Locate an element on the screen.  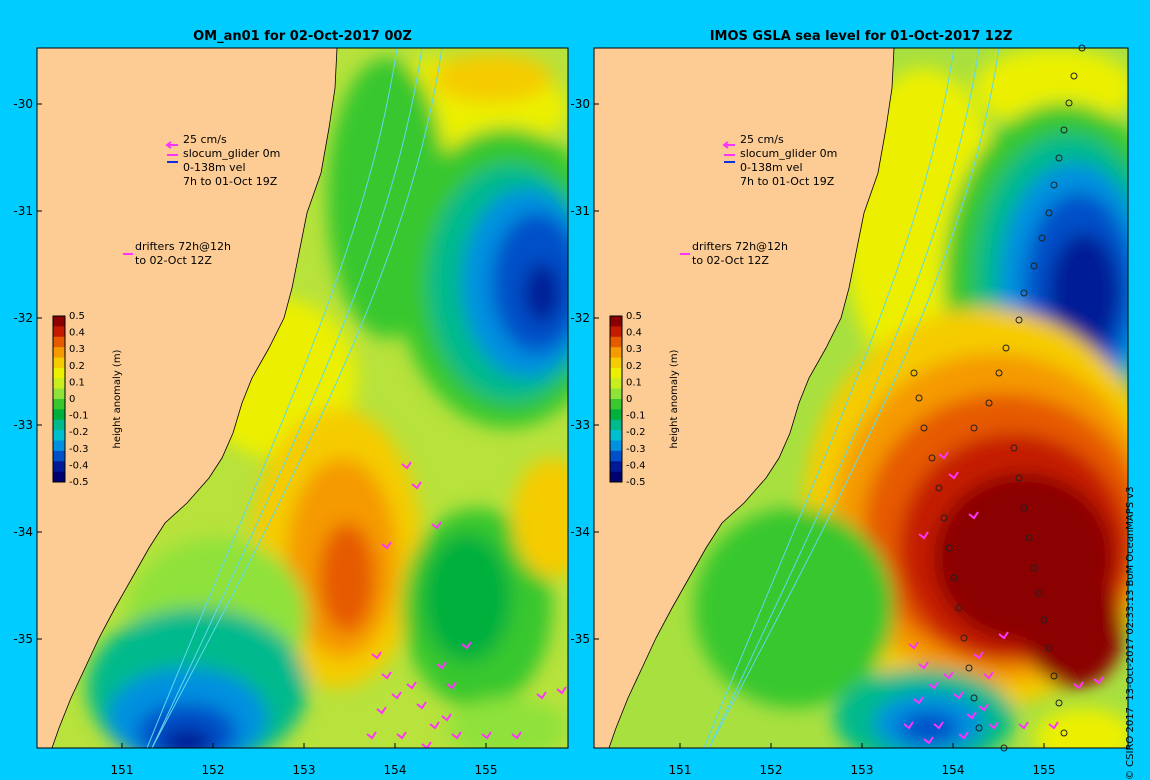
copyright-owner: CSIRO 2017 is located at coordinates (1130, 737).